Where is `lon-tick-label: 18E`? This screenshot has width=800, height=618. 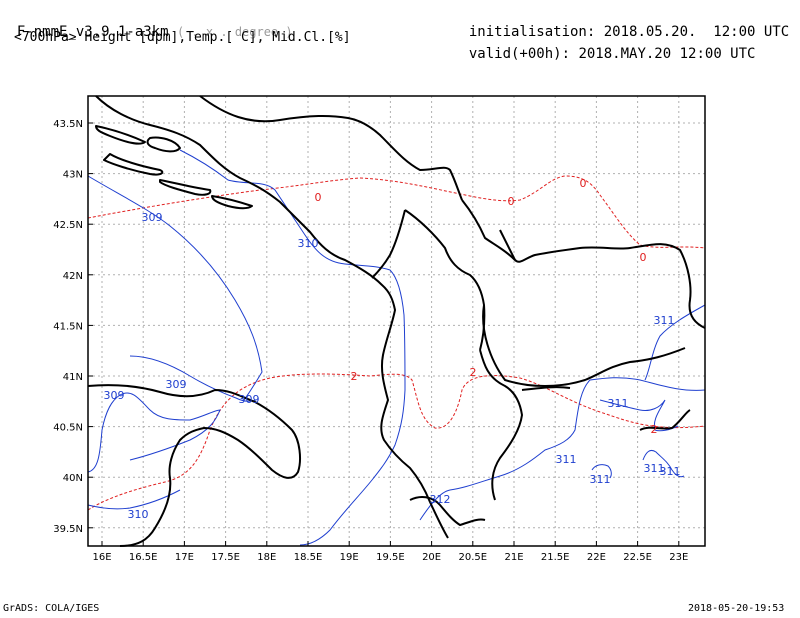 lon-tick-label: 18E is located at coordinates (266, 557).